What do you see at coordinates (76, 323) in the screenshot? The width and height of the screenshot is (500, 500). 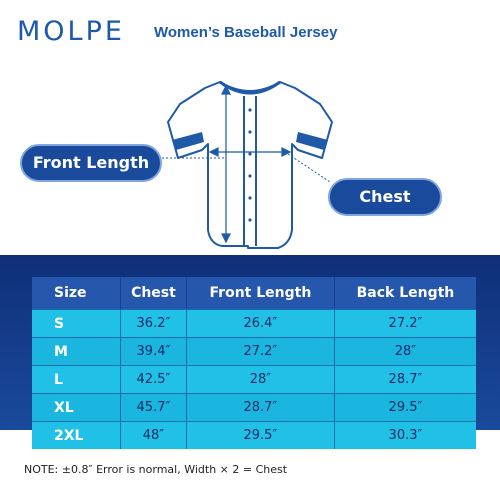 I see `size-cell: S` at bounding box center [76, 323].